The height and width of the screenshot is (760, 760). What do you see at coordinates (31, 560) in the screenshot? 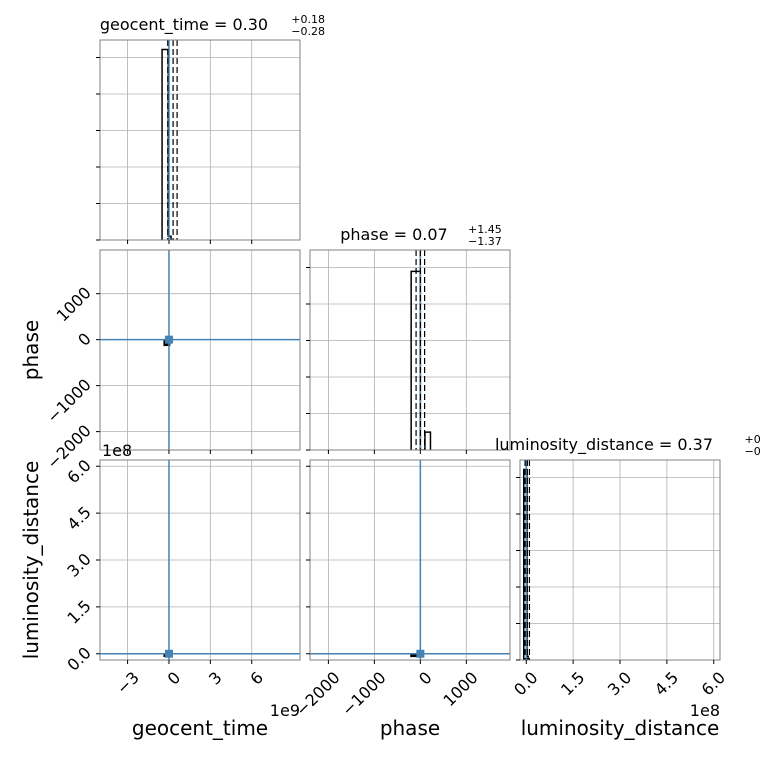
I see `yaxis-label-luminosity_distance: luminosity_distance` at bounding box center [31, 560].